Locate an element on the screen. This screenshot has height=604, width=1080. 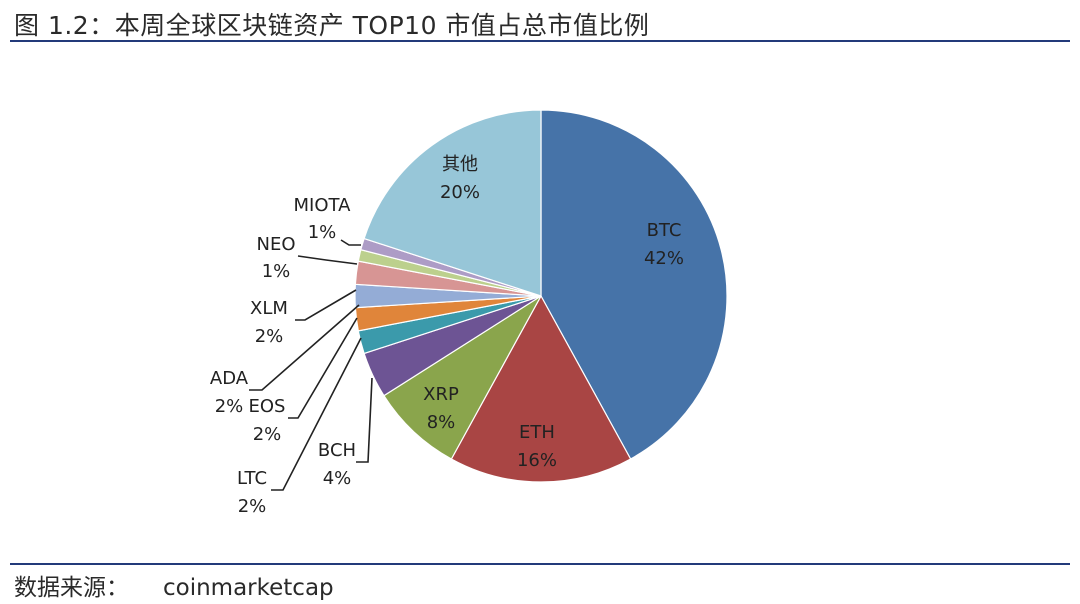
slice-label-others: 其他 is located at coordinates (460, 164).